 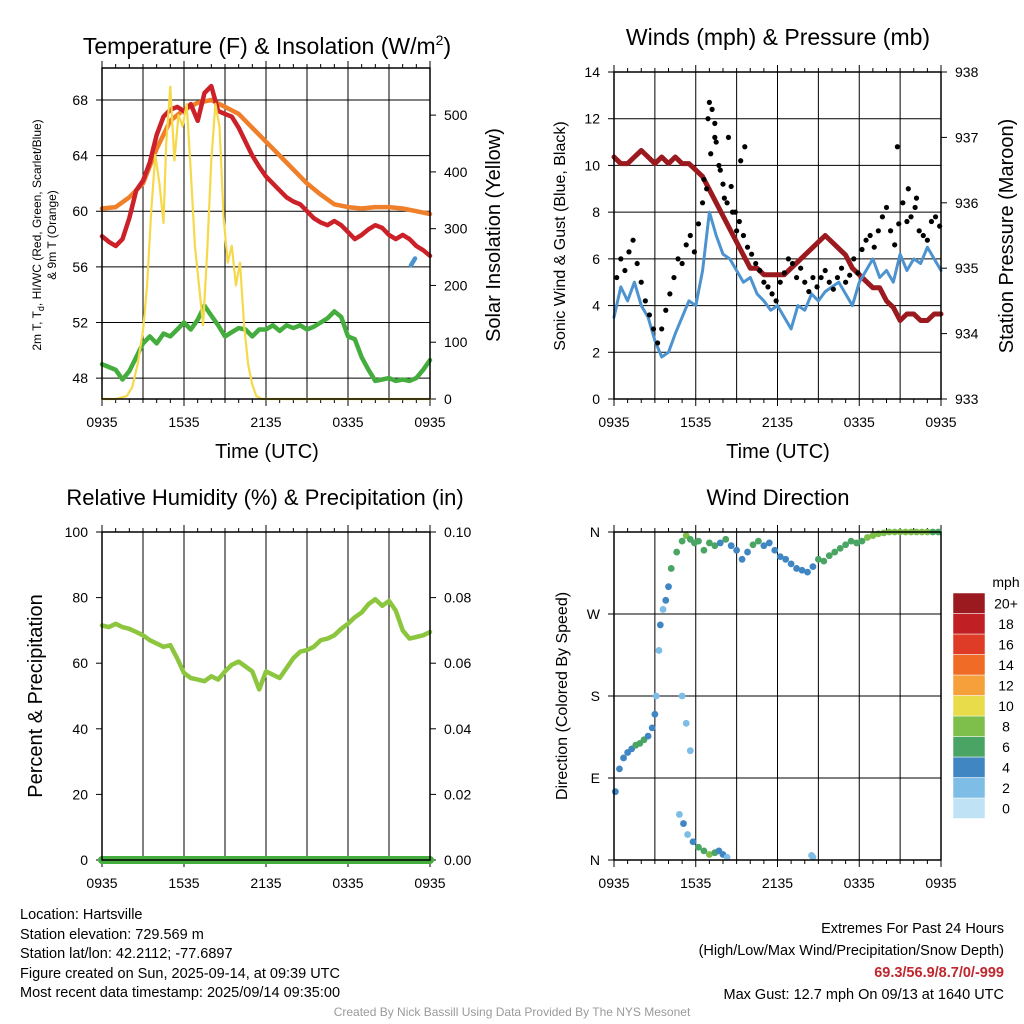 What do you see at coordinates (560, 235) in the screenshot?
I see `winds-ylabel: Sonic Wind & Gust (Blue, Black)` at bounding box center [560, 235].